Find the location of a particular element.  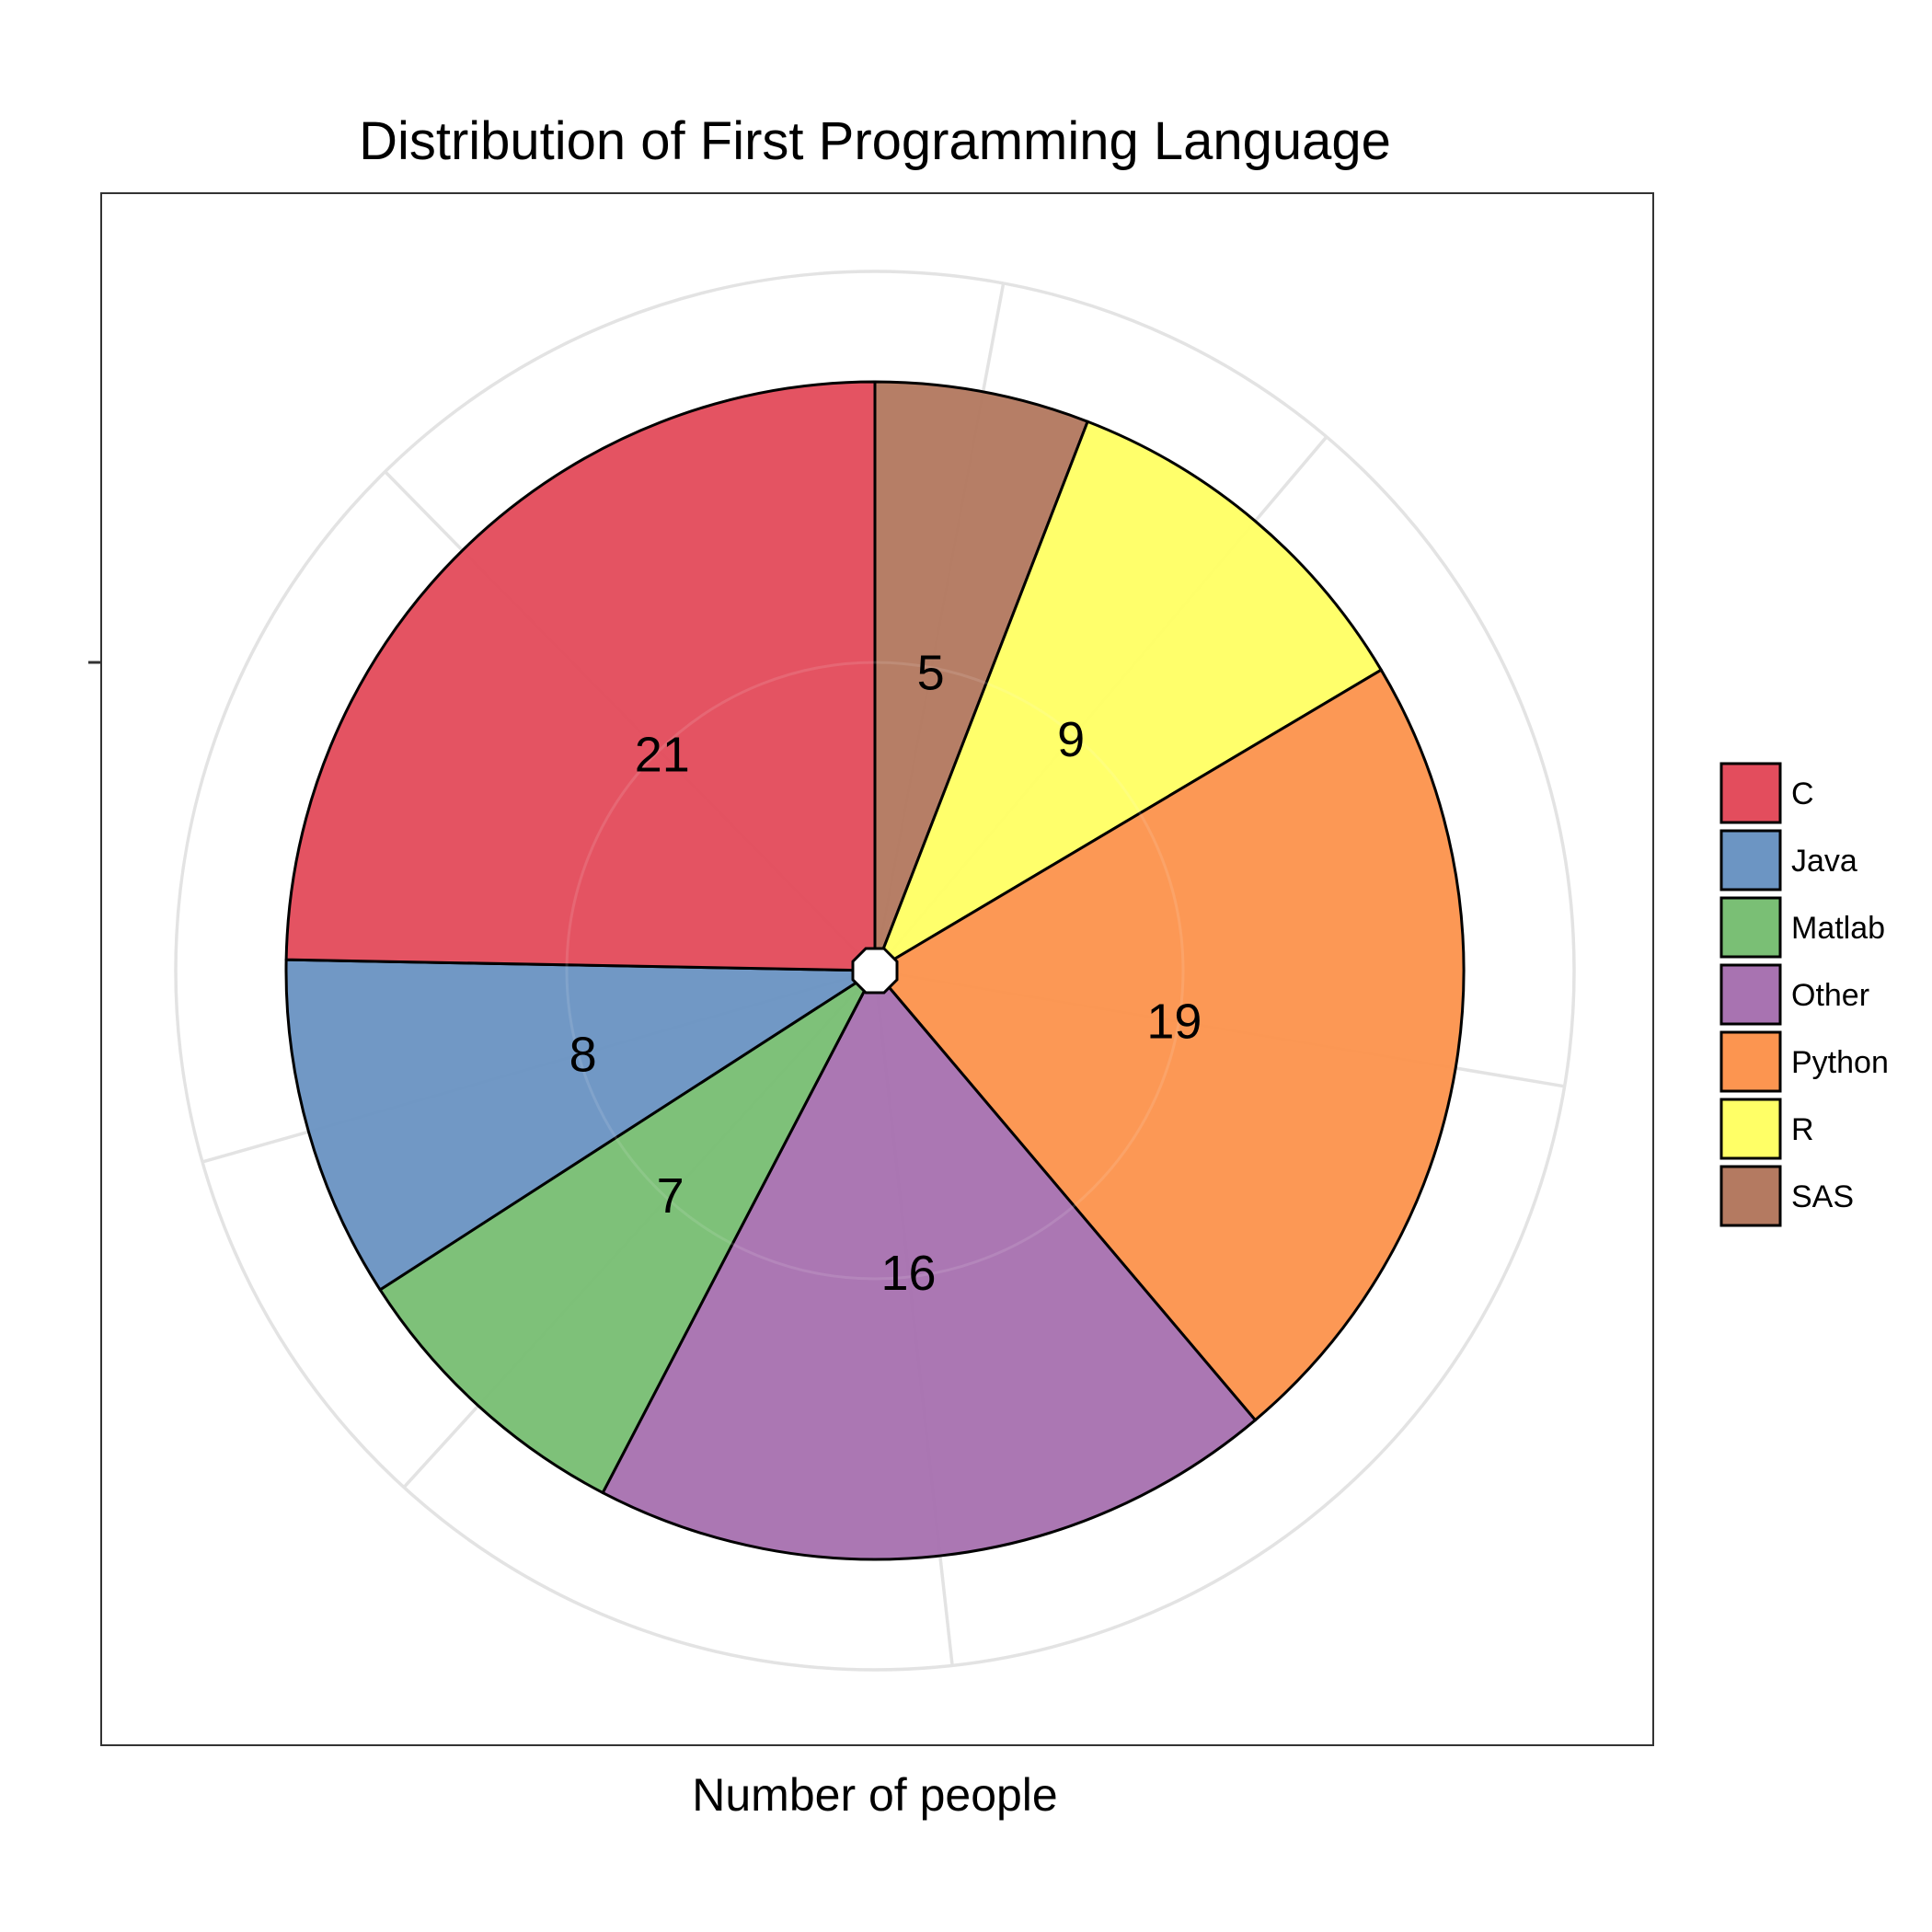

slice-label-c: 21 is located at coordinates (662, 755).